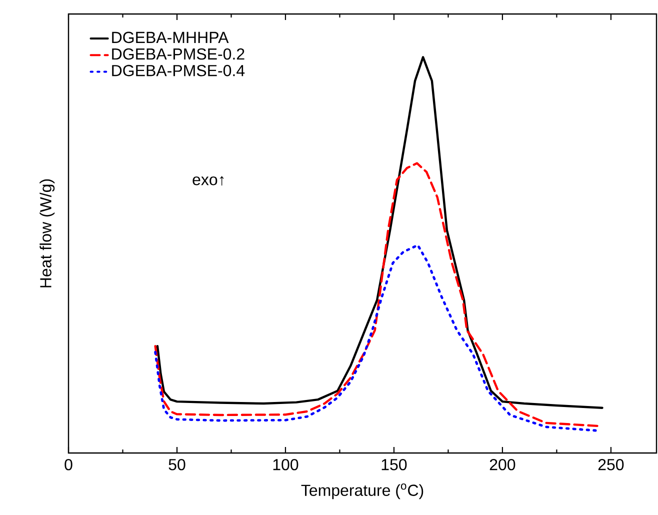 The height and width of the screenshot is (515, 658). What do you see at coordinates (394, 464) in the screenshot?
I see `x-tick-label: 150` at bounding box center [394, 464].